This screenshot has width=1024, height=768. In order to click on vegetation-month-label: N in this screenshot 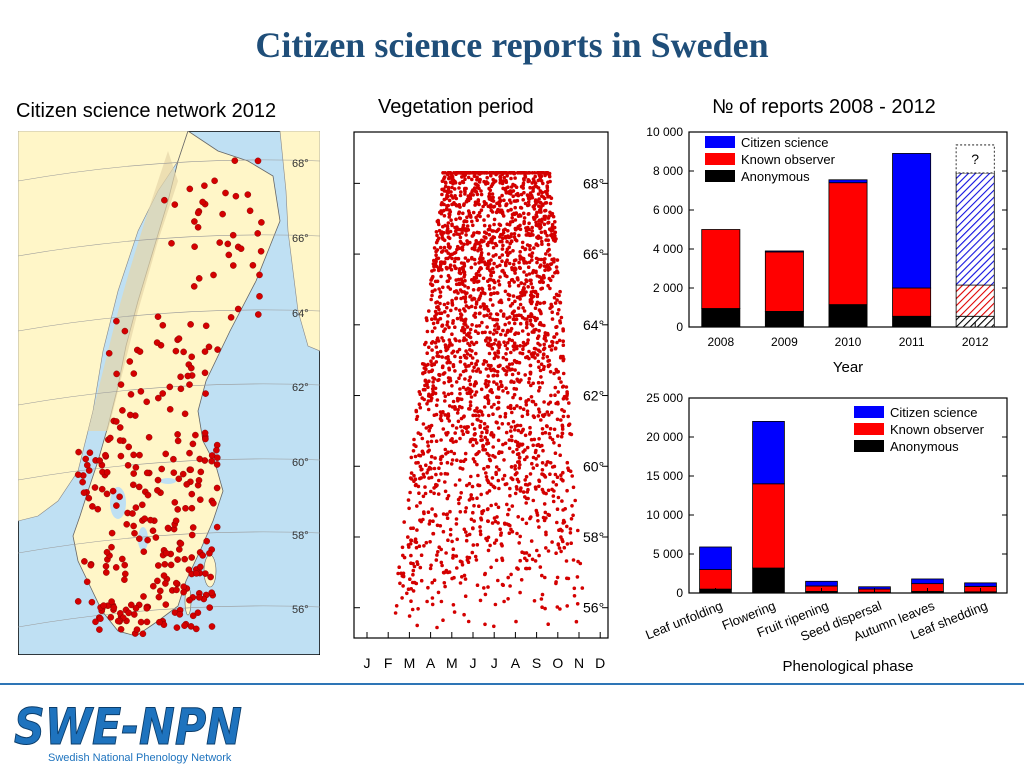, I will do `click(579, 663)`.